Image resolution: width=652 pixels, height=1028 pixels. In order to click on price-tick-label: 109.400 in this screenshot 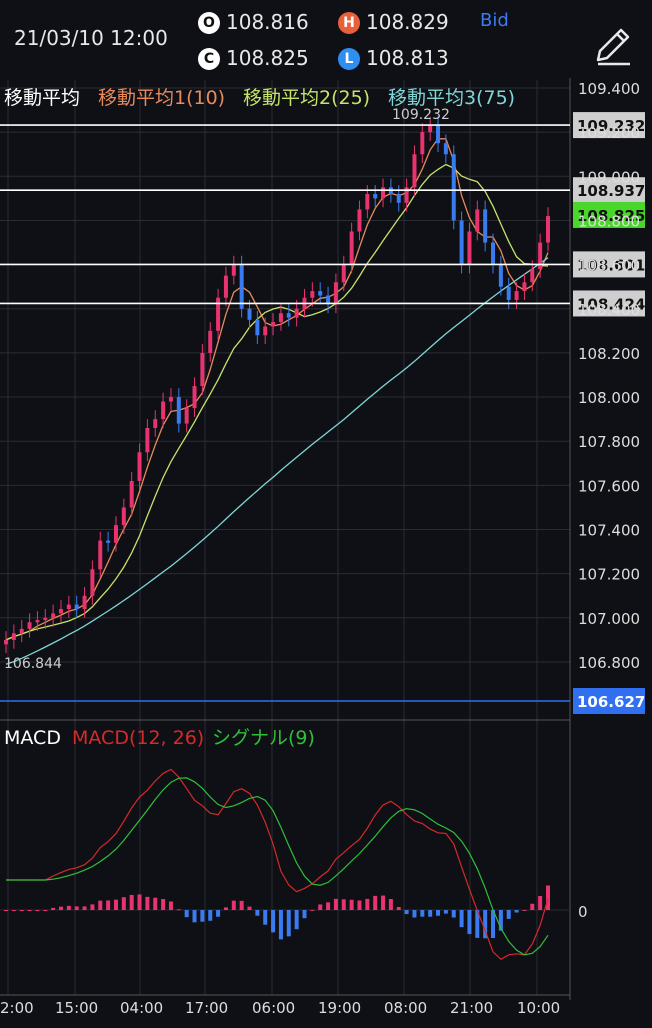, I will do `click(609, 89)`.